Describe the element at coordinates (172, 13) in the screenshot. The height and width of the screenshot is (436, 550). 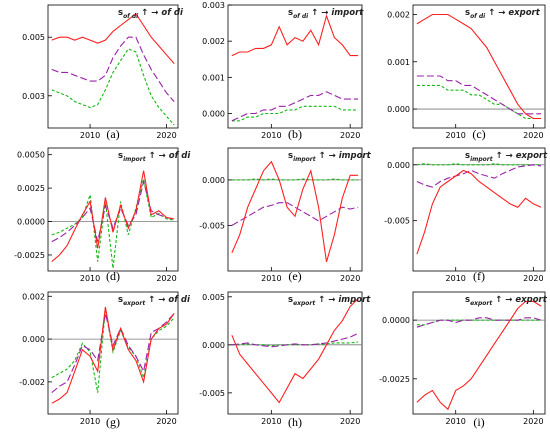
I see `title-target: of di` at that location.